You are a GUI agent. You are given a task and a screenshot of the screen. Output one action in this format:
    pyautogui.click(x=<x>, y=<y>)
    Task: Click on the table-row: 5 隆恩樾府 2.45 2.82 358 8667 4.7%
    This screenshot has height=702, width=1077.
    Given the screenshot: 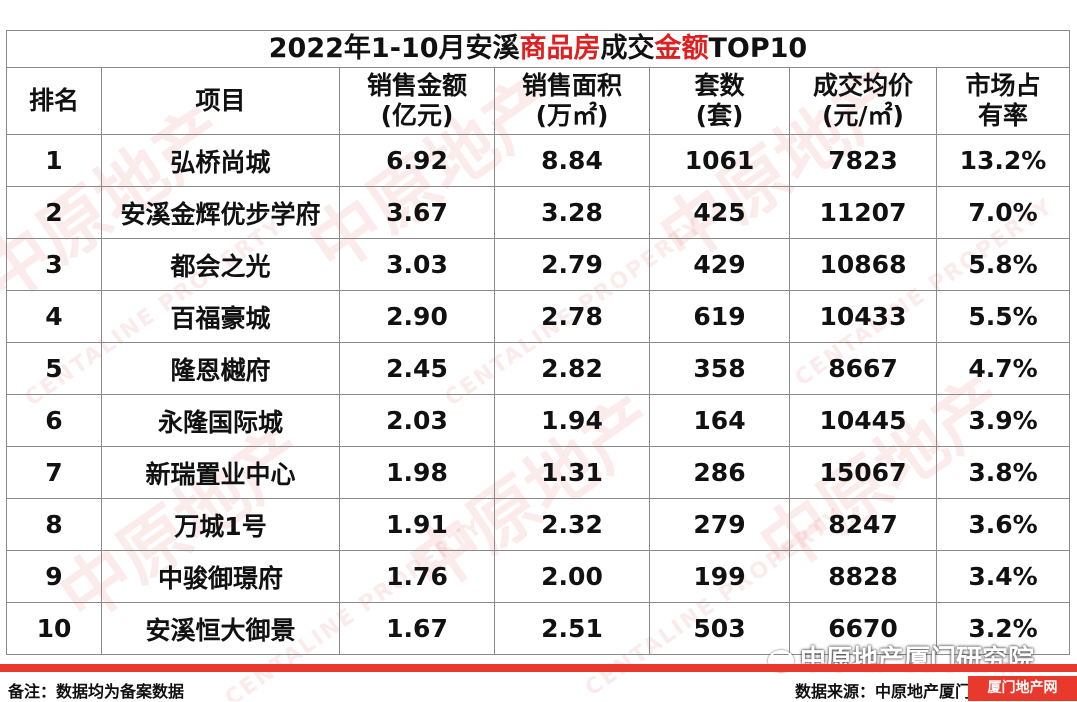 What is the action you would take?
    pyautogui.click(x=538, y=368)
    